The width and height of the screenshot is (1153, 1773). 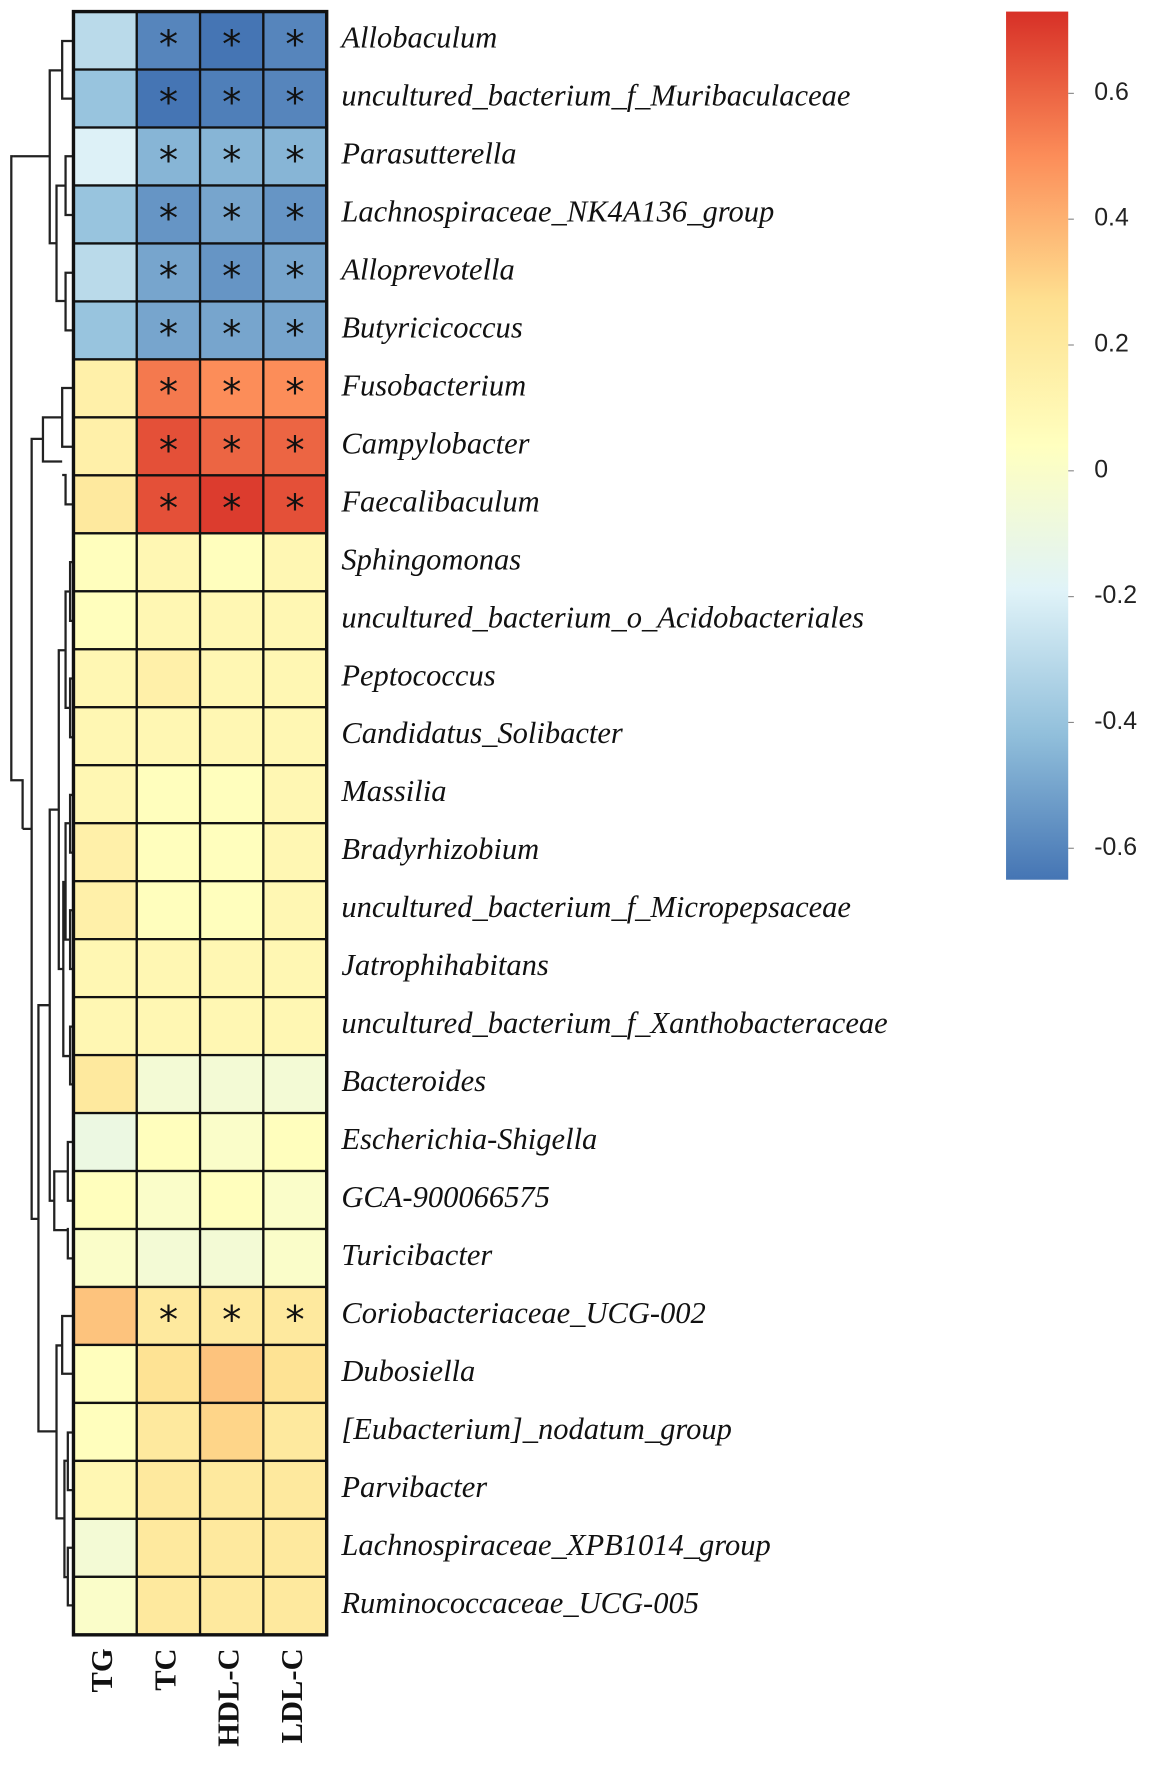 I want to click on row-label: Allobaculum, so click(x=418, y=38).